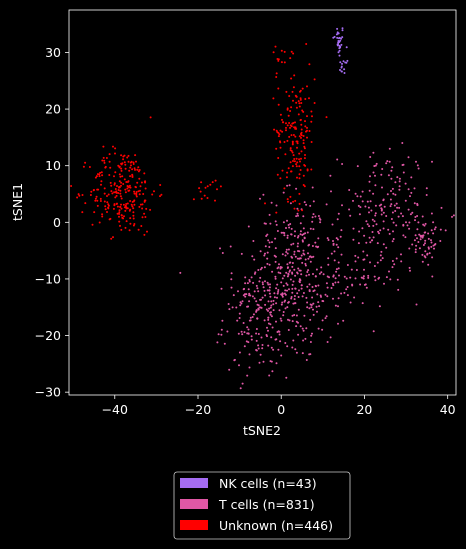  What do you see at coordinates (48, 392) in the screenshot?
I see `y-tick-label: −30` at bounding box center [48, 392].